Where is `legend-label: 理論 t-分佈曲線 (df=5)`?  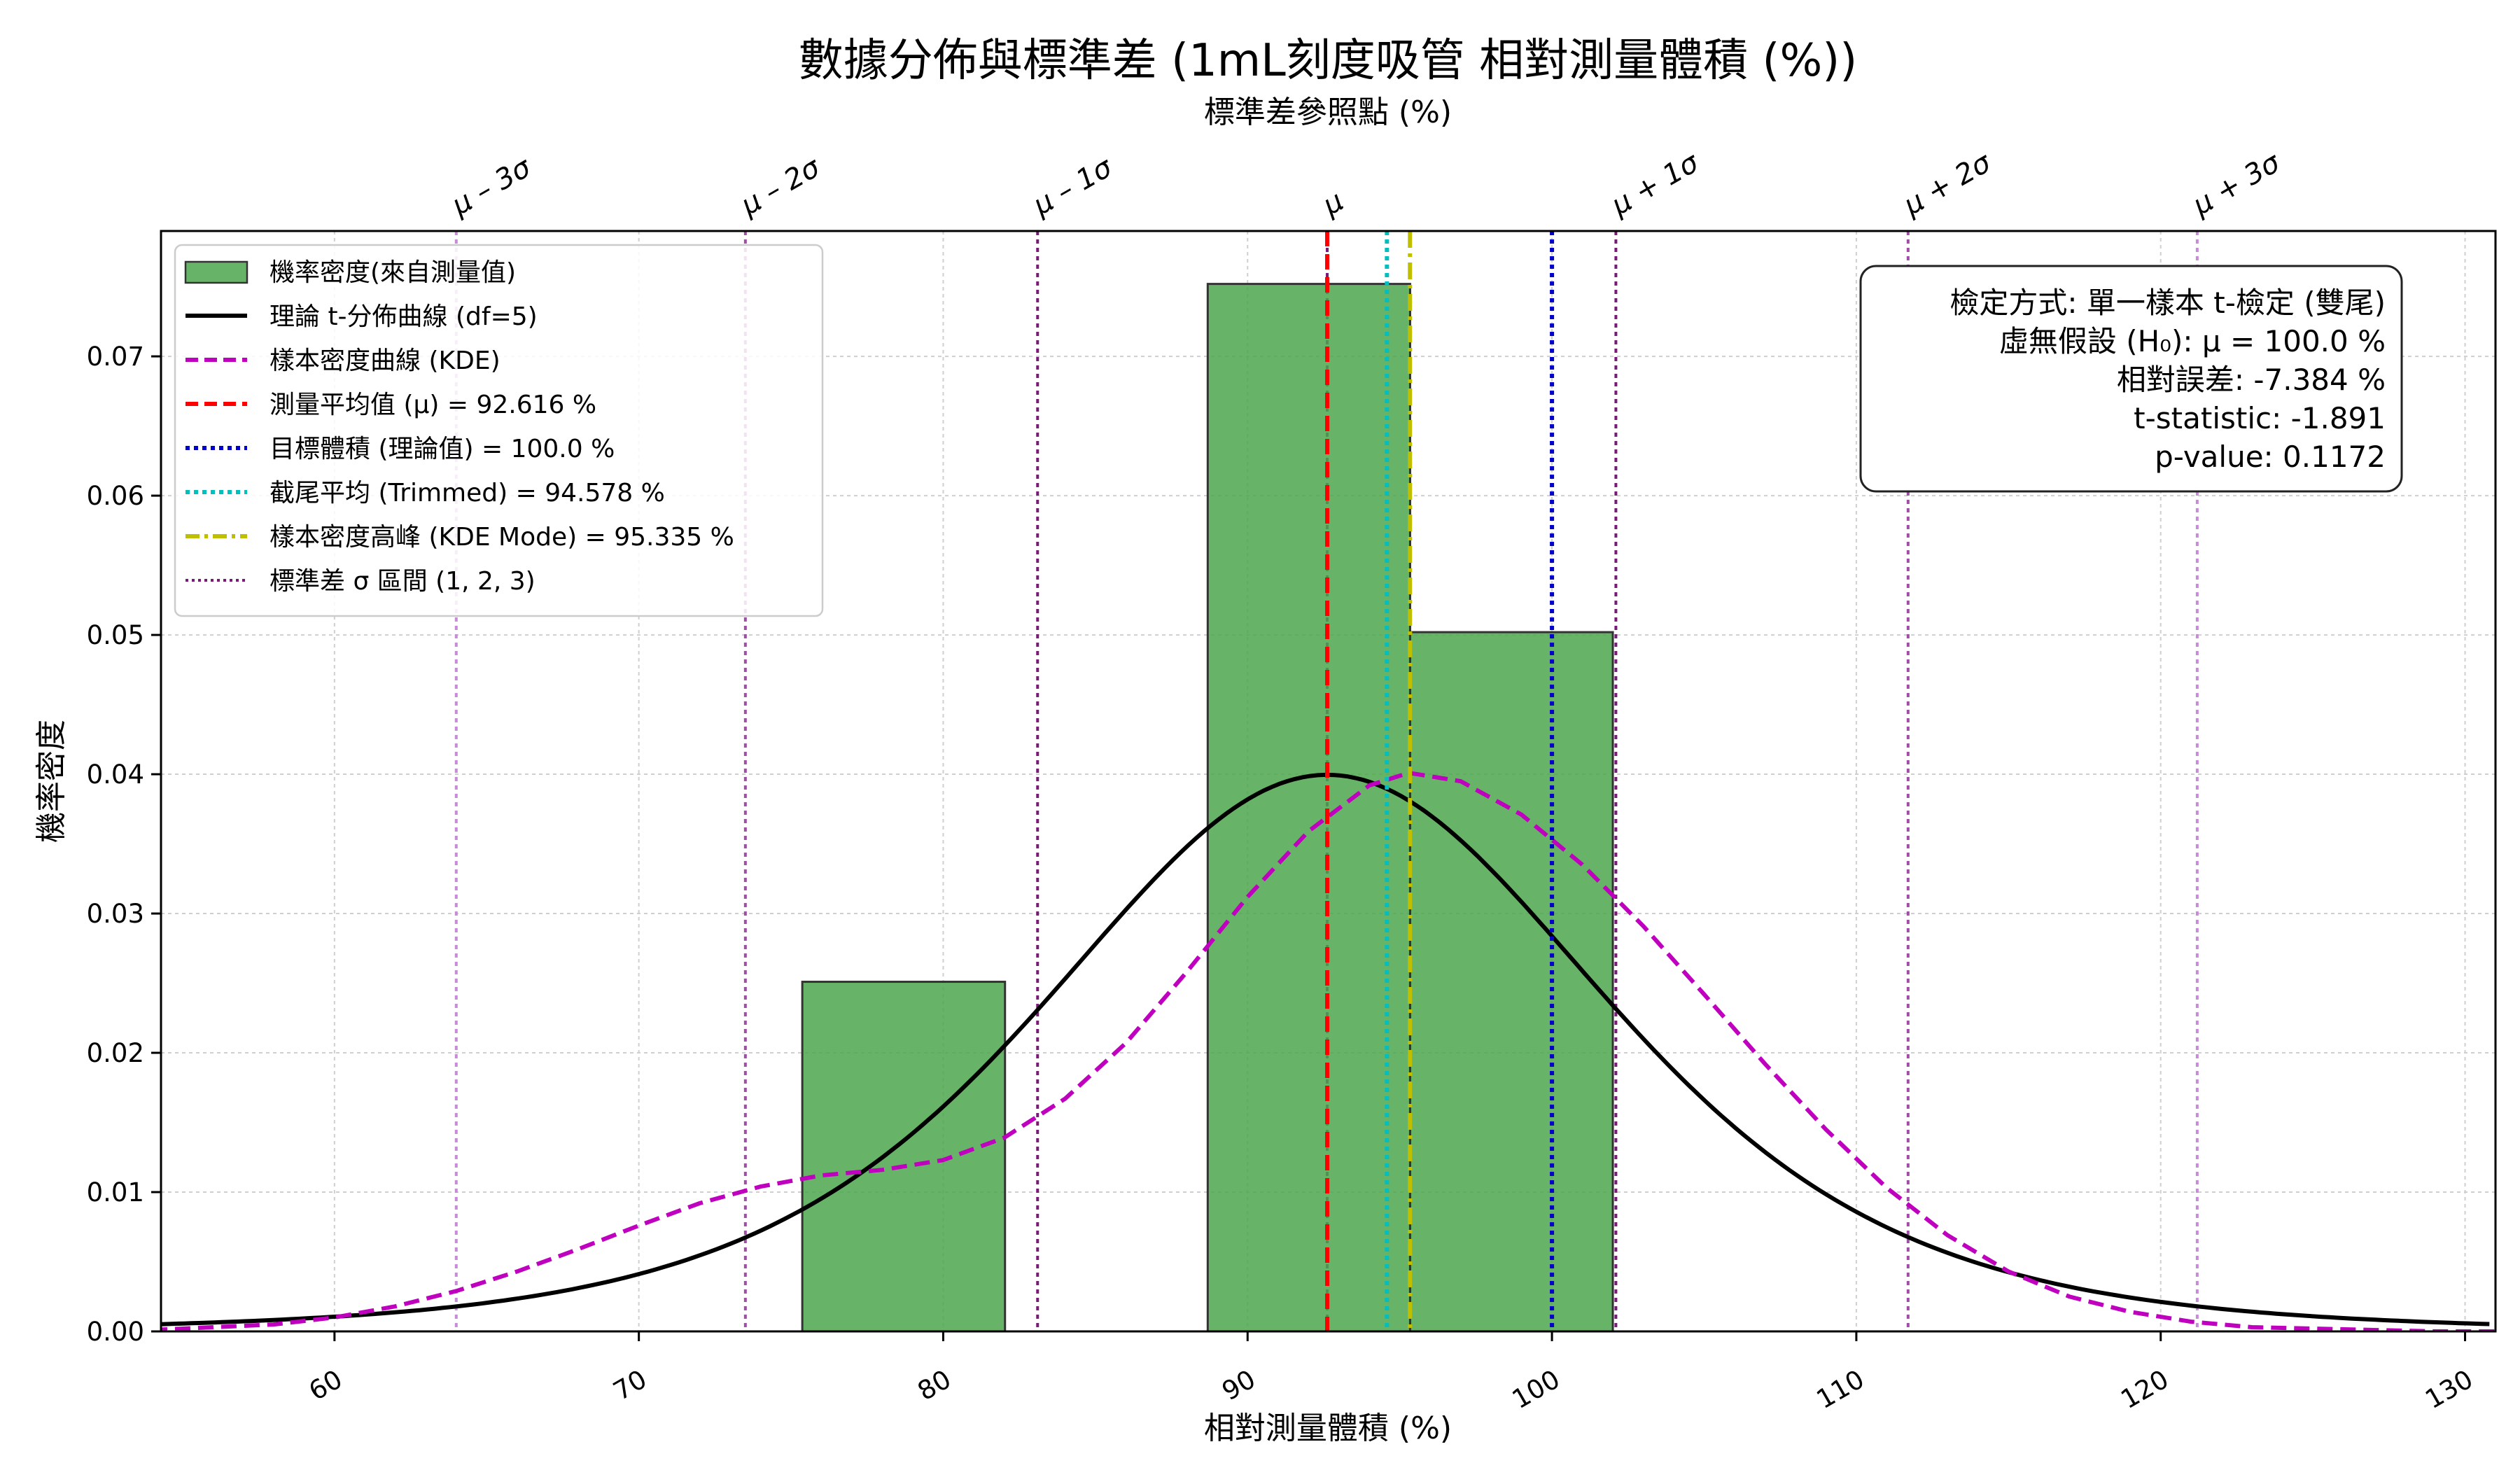 legend-label: 理論 t-分佈曲線 (df=5) is located at coordinates (404, 316).